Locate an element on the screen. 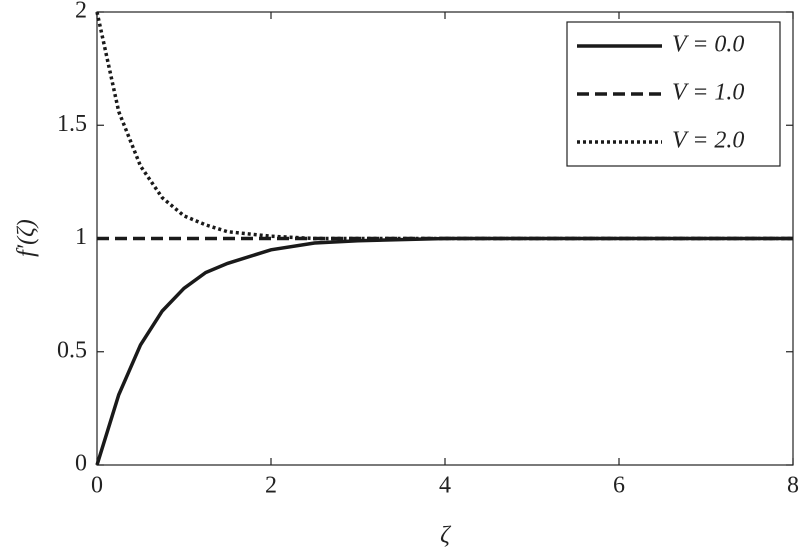  y-tick-label: 0 is located at coordinates (81, 464).